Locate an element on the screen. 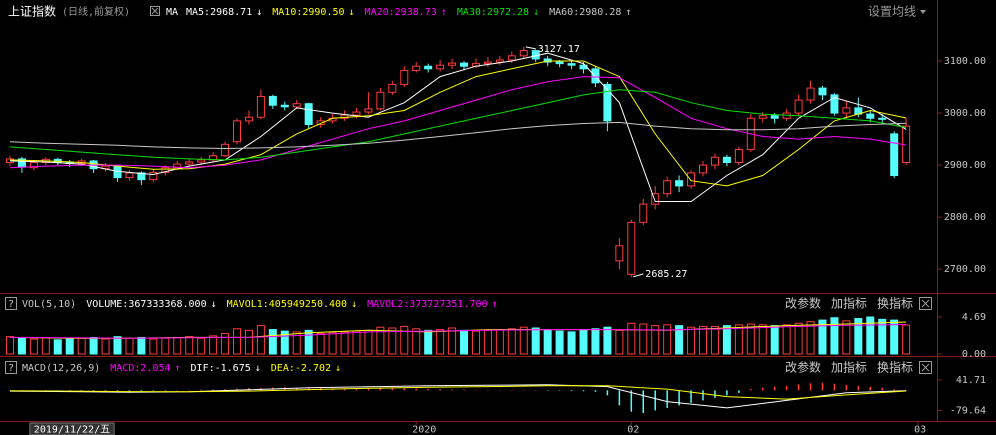  close-icon is located at coordinates (925, 367).